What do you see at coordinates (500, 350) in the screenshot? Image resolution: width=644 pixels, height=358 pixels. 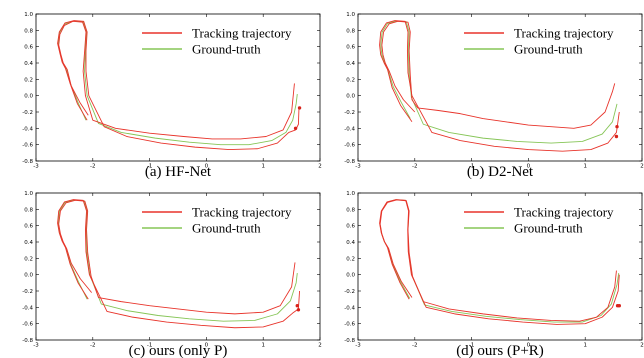 I see `panel-caption: (d) ours (P+R)` at bounding box center [500, 350].